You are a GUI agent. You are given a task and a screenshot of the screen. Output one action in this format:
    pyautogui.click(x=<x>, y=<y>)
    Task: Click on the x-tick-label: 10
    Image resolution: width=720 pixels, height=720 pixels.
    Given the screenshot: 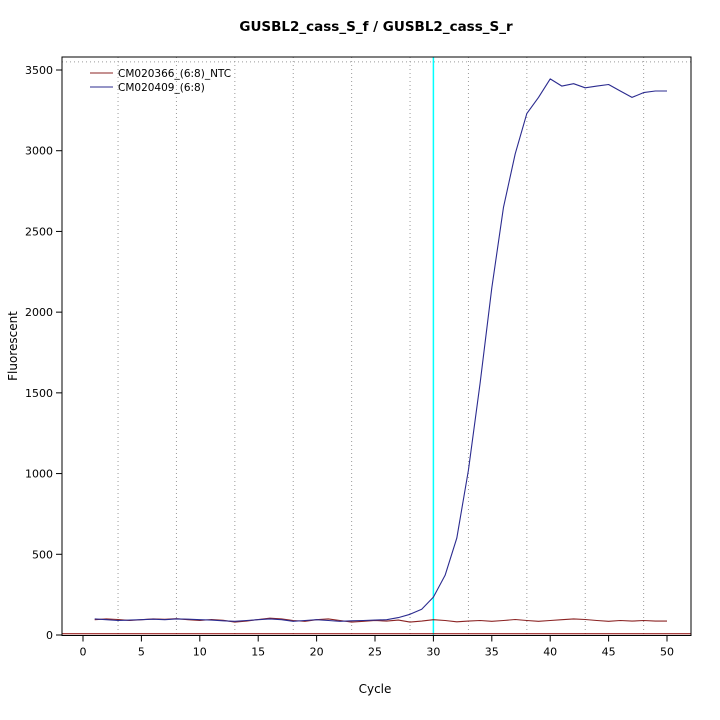 What is the action you would take?
    pyautogui.click(x=200, y=652)
    